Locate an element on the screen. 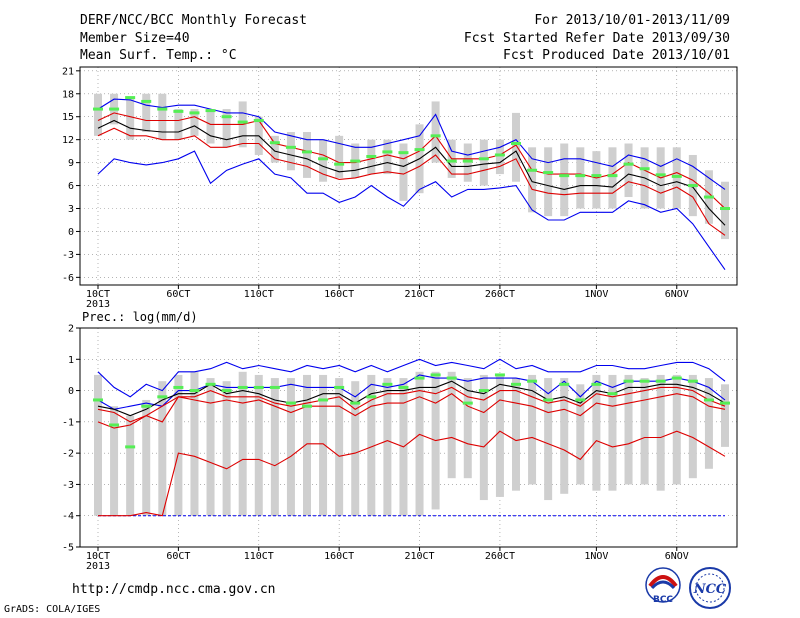 The width and height of the screenshot is (800, 618). y-tick-label: 12 is located at coordinates (68, 140).